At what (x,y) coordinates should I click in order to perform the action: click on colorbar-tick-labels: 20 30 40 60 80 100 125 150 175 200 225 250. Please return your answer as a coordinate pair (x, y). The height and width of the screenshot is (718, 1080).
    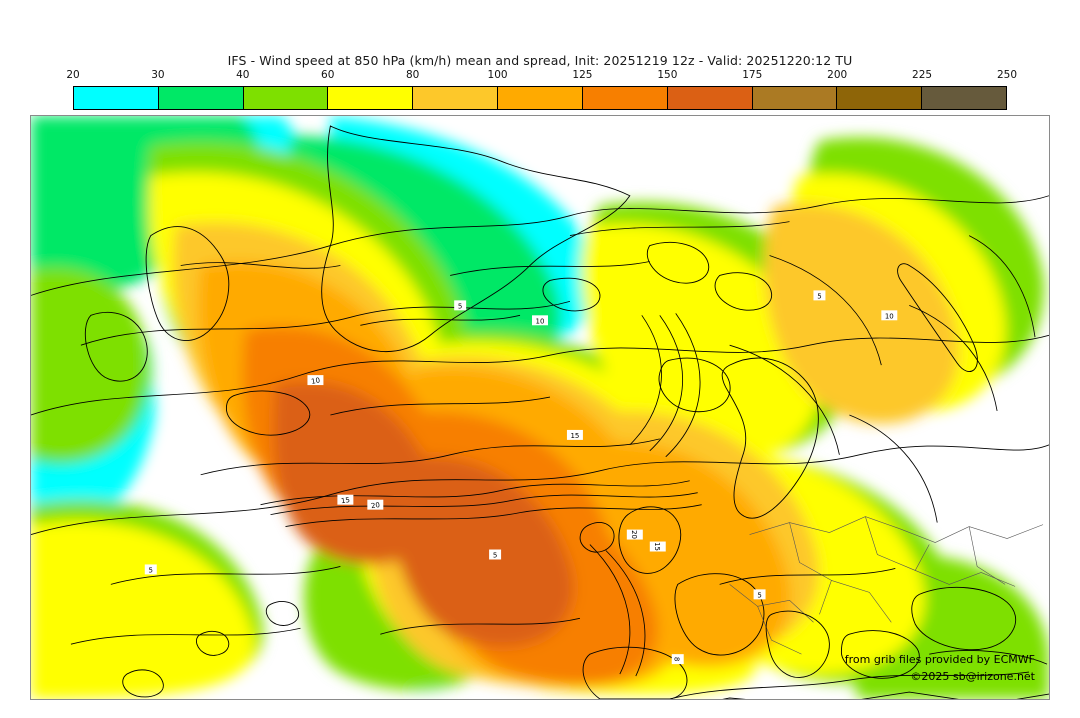
    Looking at the image, I should click on (541, 76).